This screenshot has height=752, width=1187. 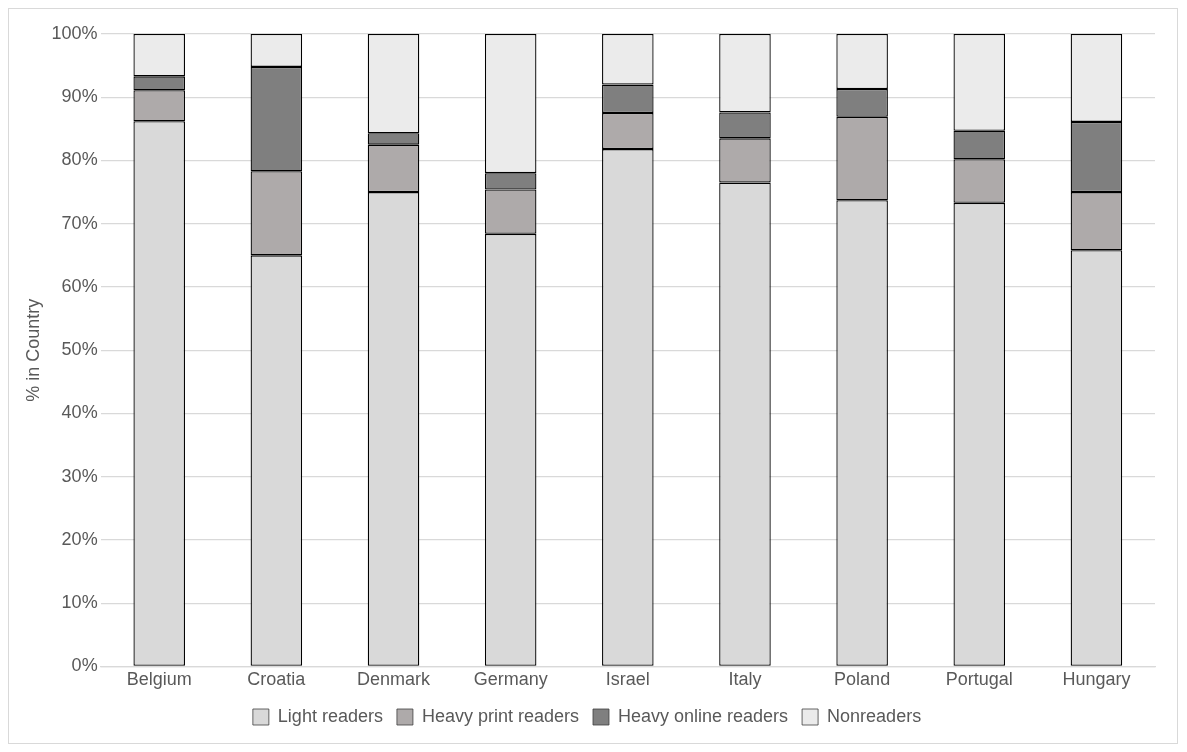 What do you see at coordinates (159, 679) in the screenshot?
I see `x-tick-label: Belgium` at bounding box center [159, 679].